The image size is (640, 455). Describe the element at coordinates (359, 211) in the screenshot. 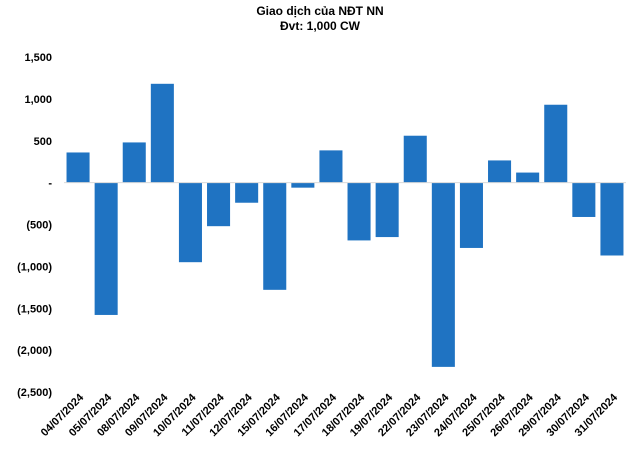

I see `bar-18-07-2024` at that location.